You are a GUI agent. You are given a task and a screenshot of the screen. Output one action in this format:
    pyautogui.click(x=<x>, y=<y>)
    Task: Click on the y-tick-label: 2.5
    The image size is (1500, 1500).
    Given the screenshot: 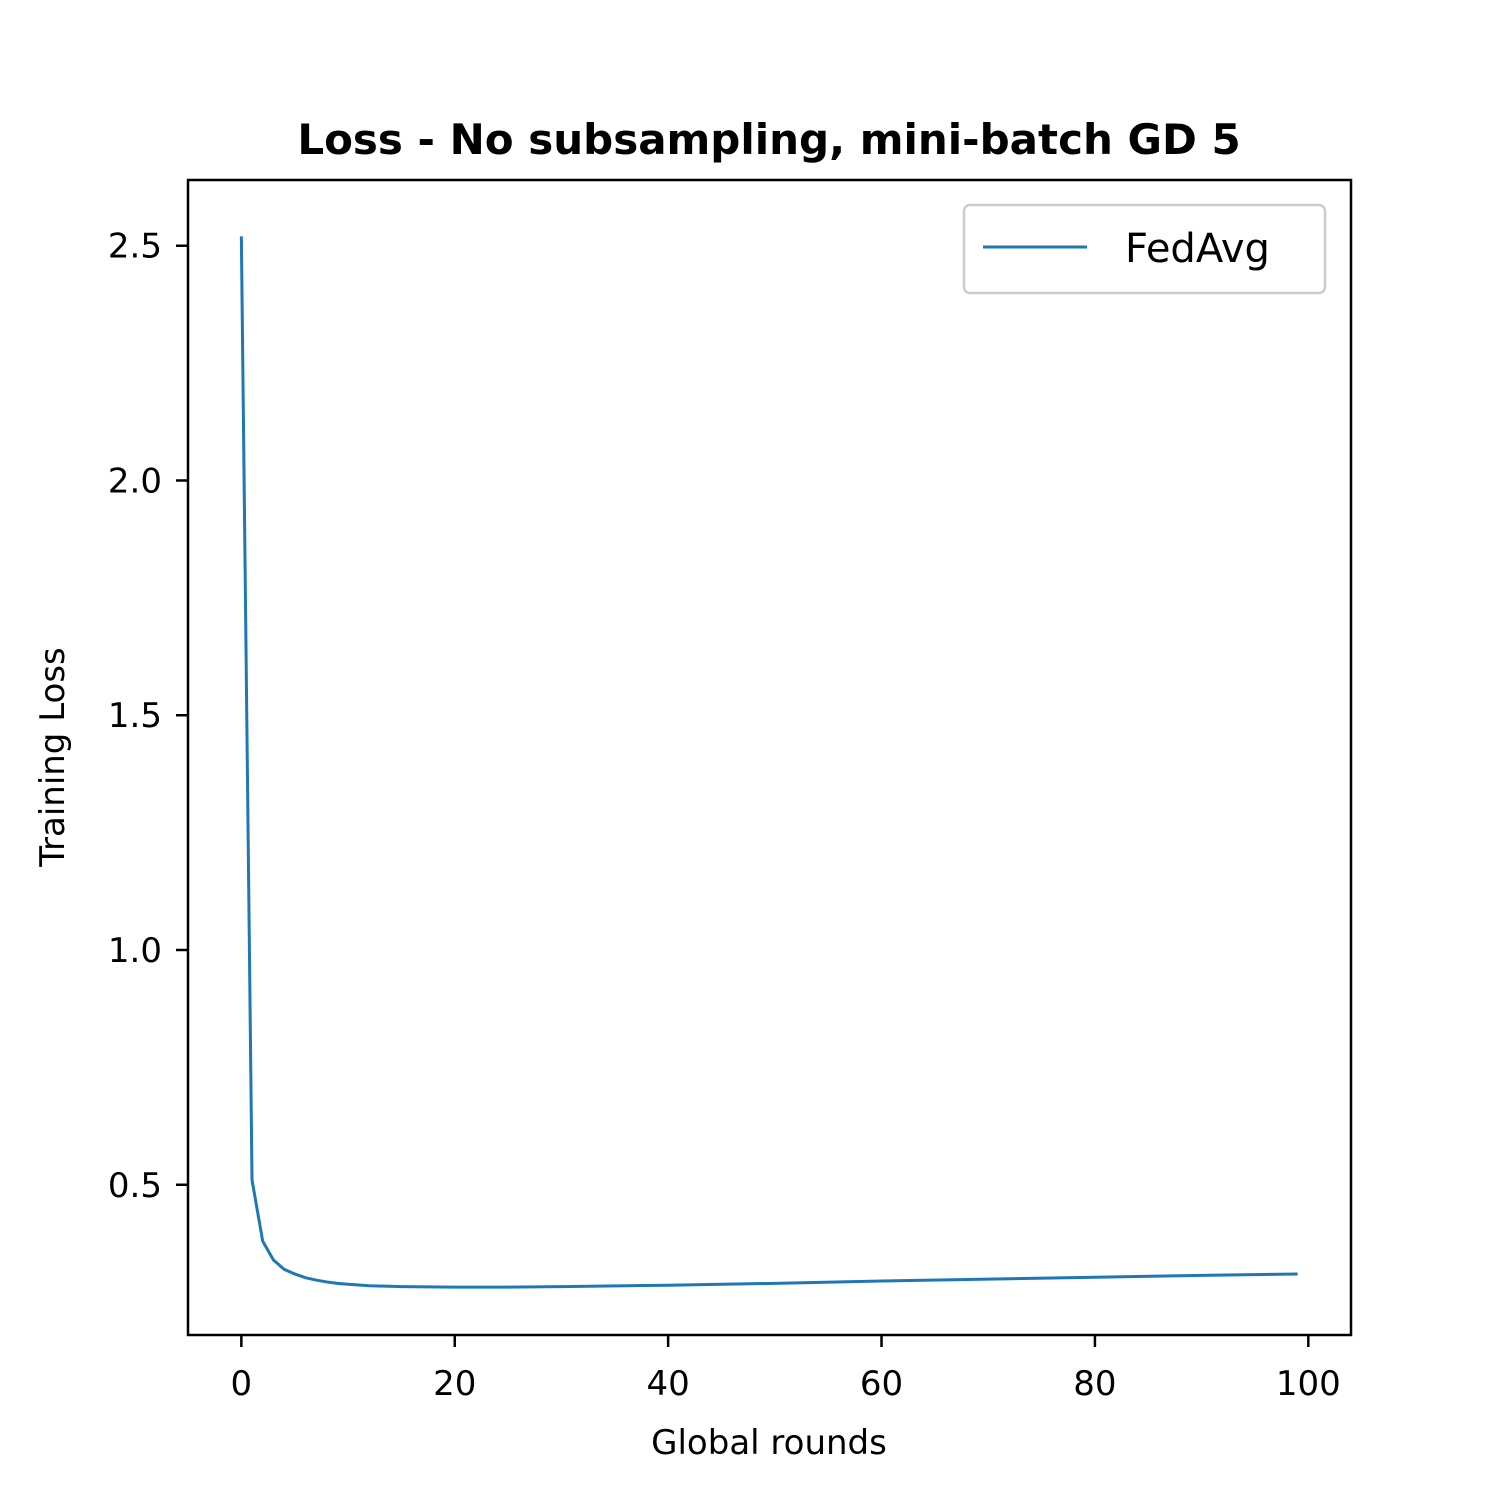 What is the action you would take?
    pyautogui.click(x=135, y=247)
    